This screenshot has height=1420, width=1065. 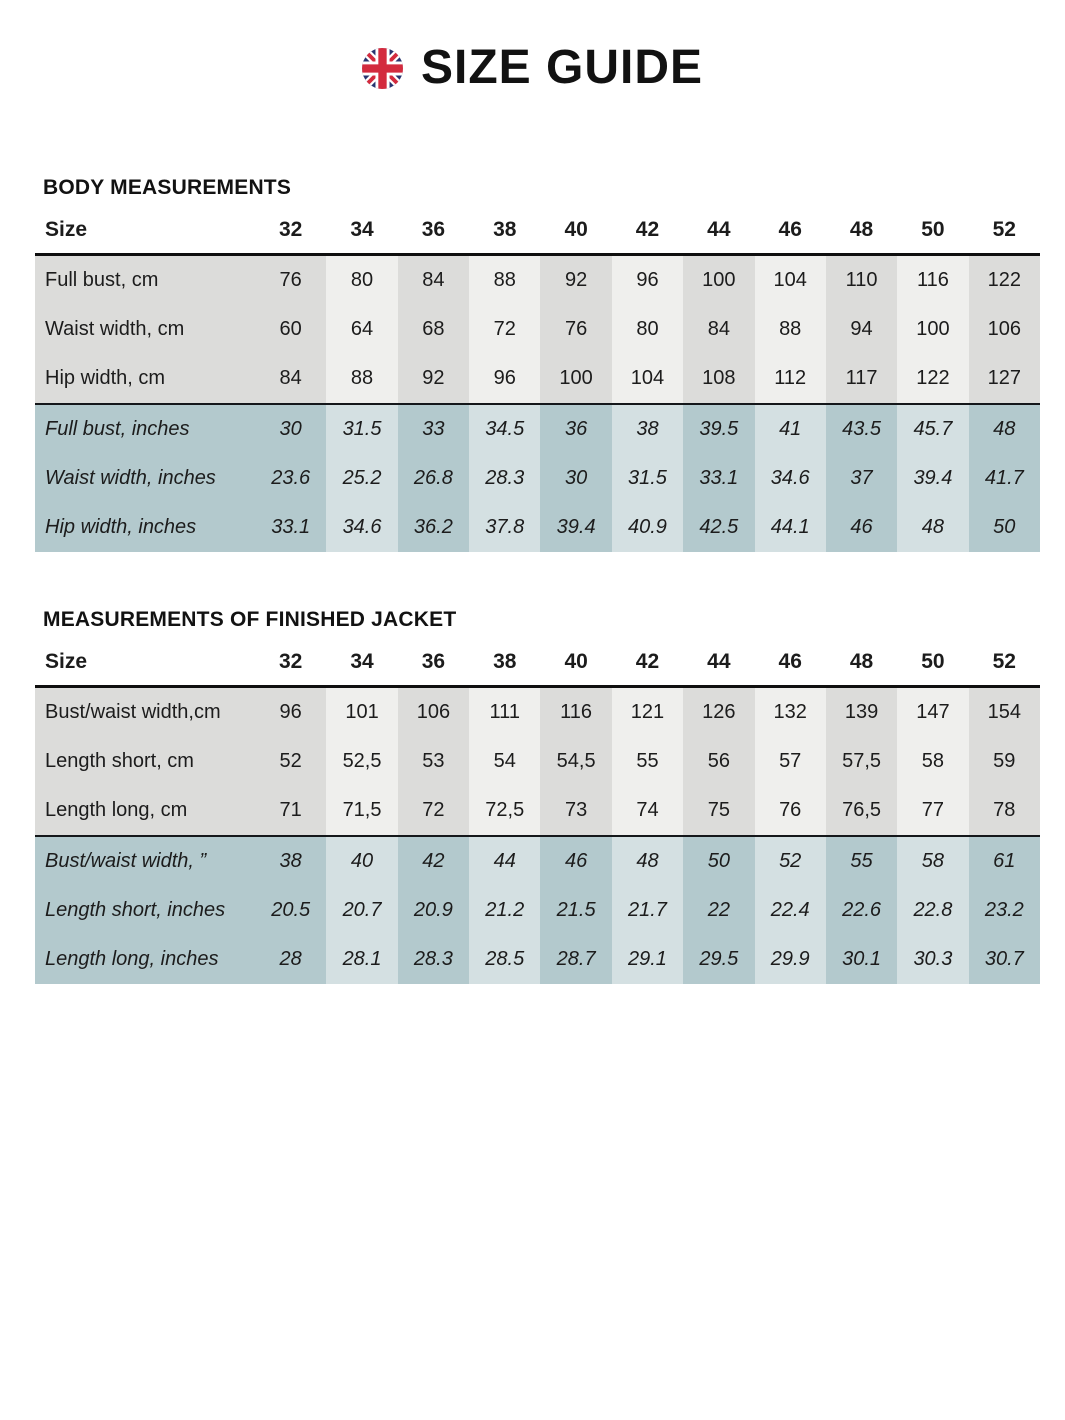 I want to click on value-cell: 61, so click(x=1004, y=860).